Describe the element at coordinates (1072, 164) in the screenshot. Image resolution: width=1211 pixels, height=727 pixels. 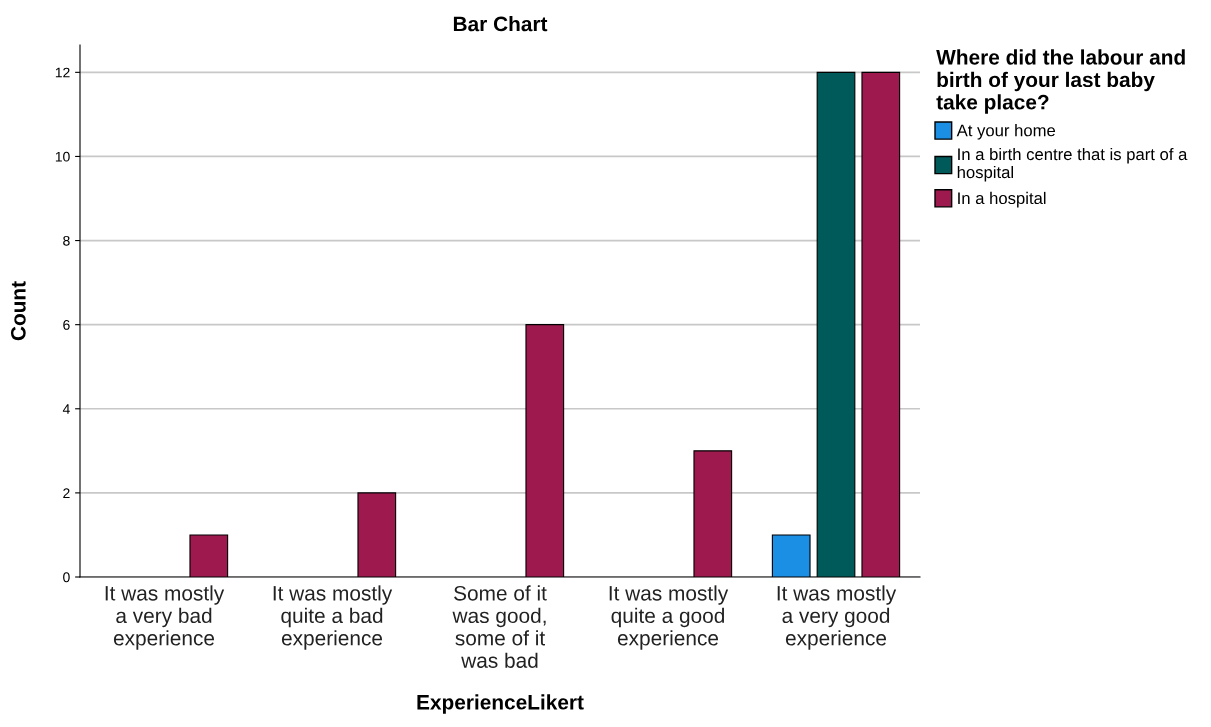
I see `legend-label: In a birth centre that is part of a hospital` at that location.